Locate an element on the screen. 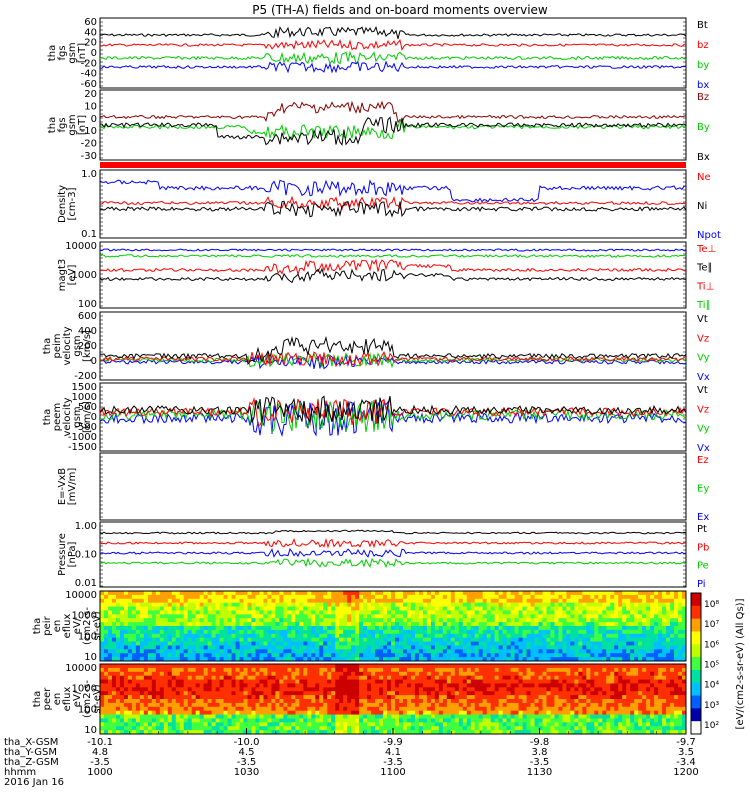 This screenshot has height=804, width=750. legend-bx: Bx is located at coordinates (703, 157).